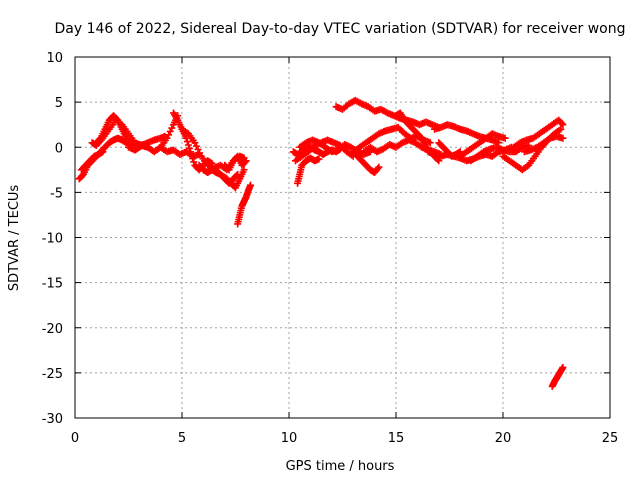  Describe the element at coordinates (244, 204) in the screenshot. I see `series-s12` at that location.